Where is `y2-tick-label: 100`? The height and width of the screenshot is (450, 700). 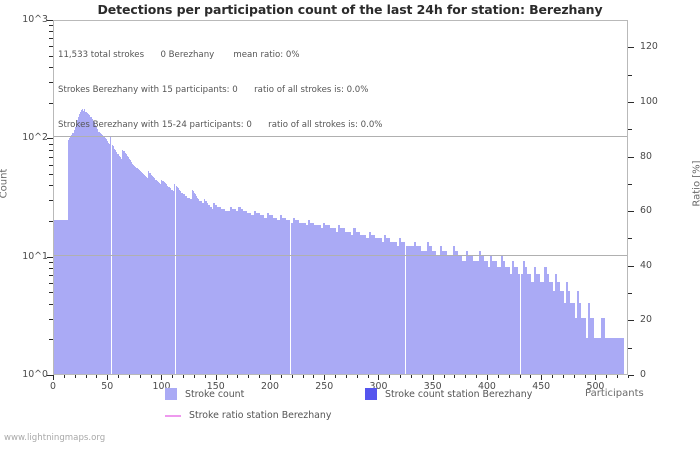 y2-tick-label: 100 is located at coordinates (649, 101).